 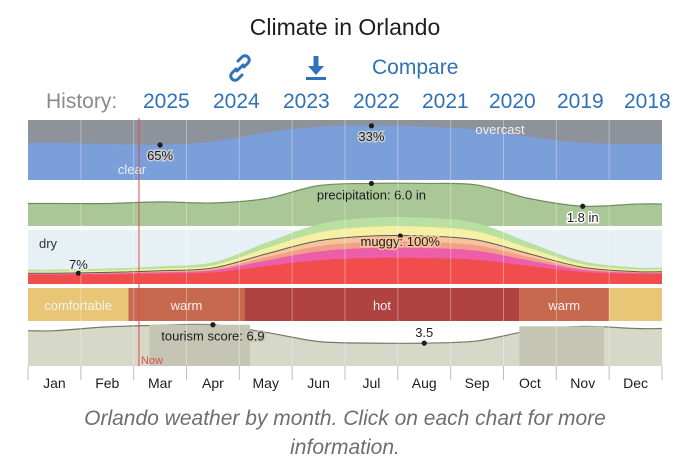 What do you see at coordinates (345, 27) in the screenshot?
I see `page-title: Climate in Orlando` at bounding box center [345, 27].